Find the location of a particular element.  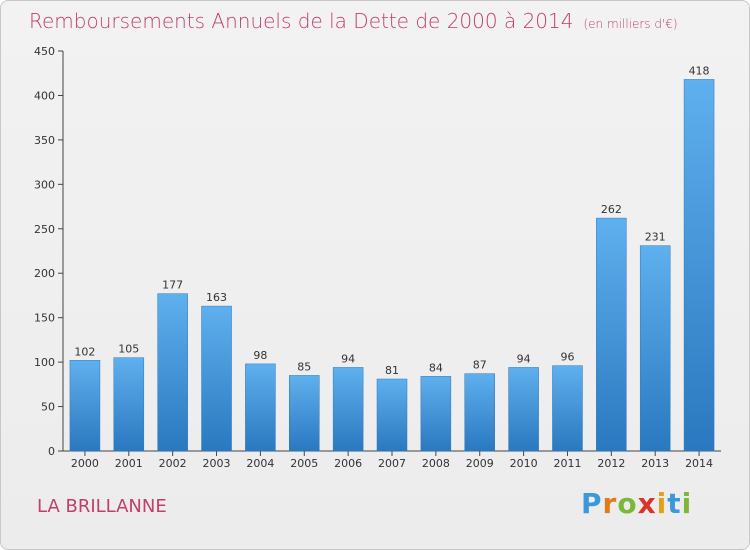

y-tick-label: 200 is located at coordinates (44, 273).